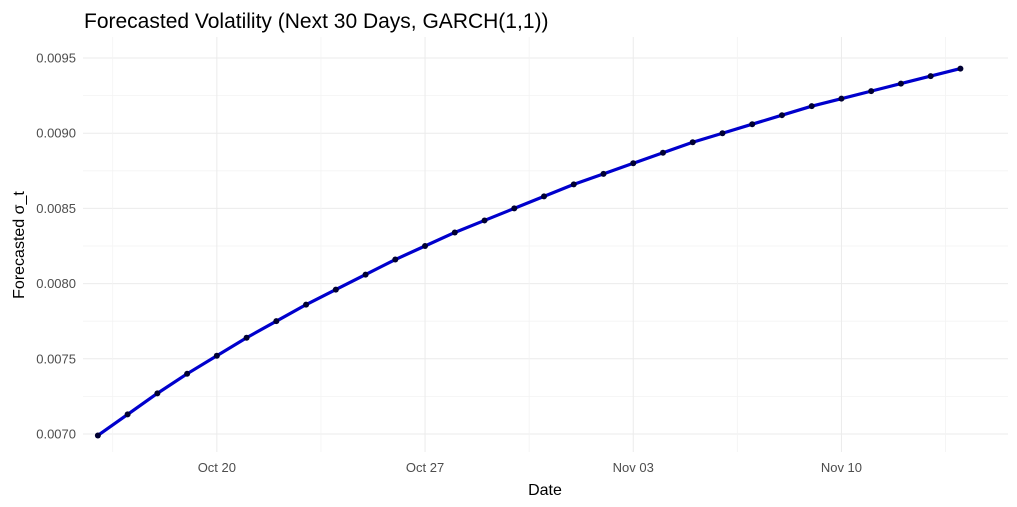 This screenshot has height=507, width=1017. Describe the element at coordinates (56, 433) in the screenshot. I see `y-tick-label: 0.0070` at that location.